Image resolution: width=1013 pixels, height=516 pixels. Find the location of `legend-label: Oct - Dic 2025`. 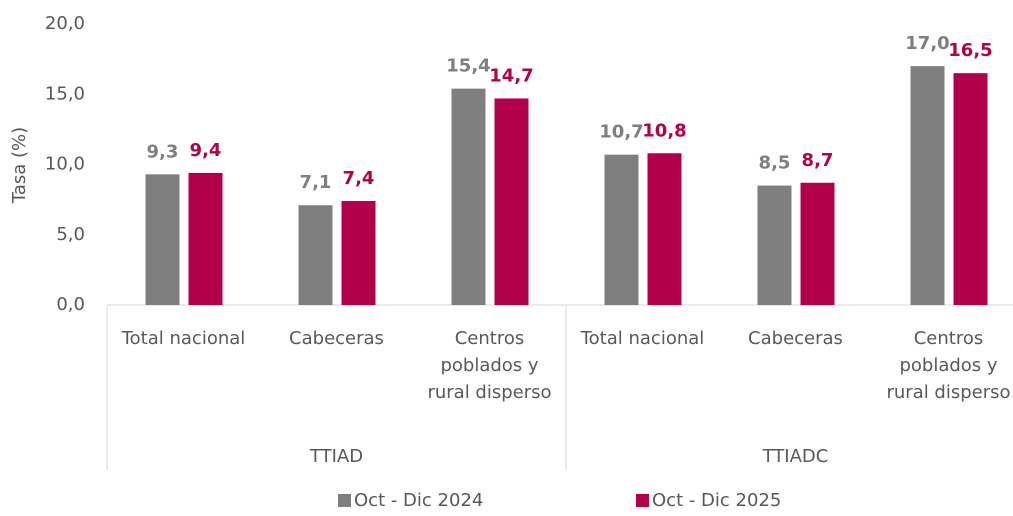

legend-label: Oct - Dic 2025 is located at coordinates (716, 500).